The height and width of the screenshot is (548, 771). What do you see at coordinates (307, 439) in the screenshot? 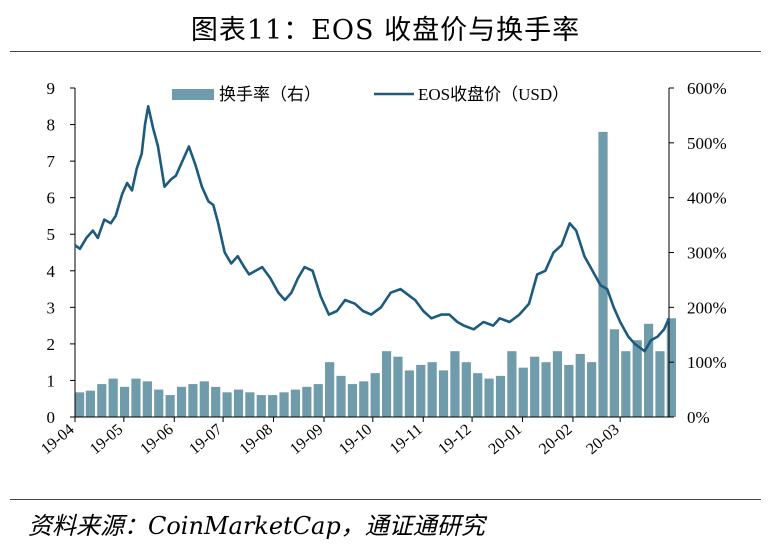
I see `x-tick-label: 19-09` at bounding box center [307, 439].